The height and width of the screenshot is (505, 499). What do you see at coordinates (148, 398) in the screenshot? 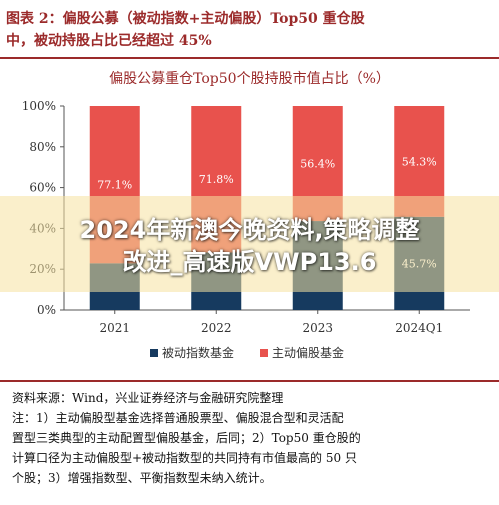
I see `source-line: 资料来源：Wind，兴业证券经济与金融研究院整理` at bounding box center [148, 398].